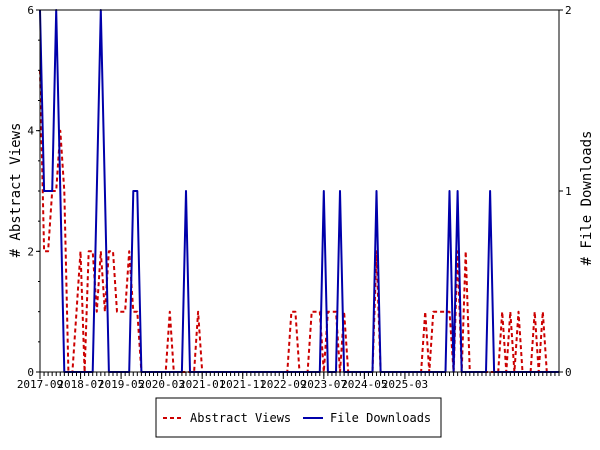 The image size is (600, 450). What do you see at coordinates (568, 372) in the screenshot?
I see `y-right-tick-label: 0` at bounding box center [568, 372].